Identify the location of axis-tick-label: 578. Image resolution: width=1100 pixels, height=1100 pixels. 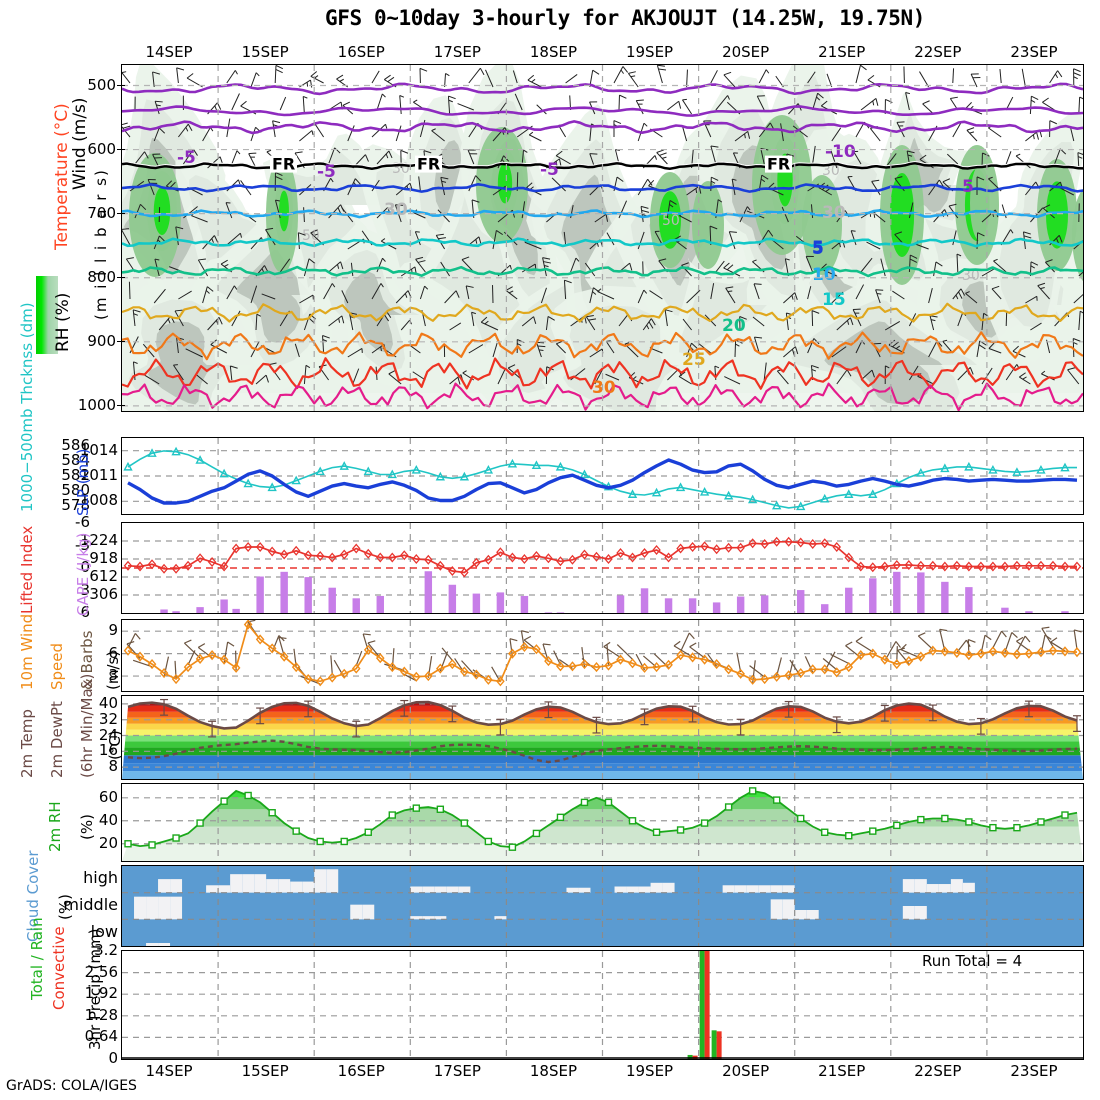
(75, 505).